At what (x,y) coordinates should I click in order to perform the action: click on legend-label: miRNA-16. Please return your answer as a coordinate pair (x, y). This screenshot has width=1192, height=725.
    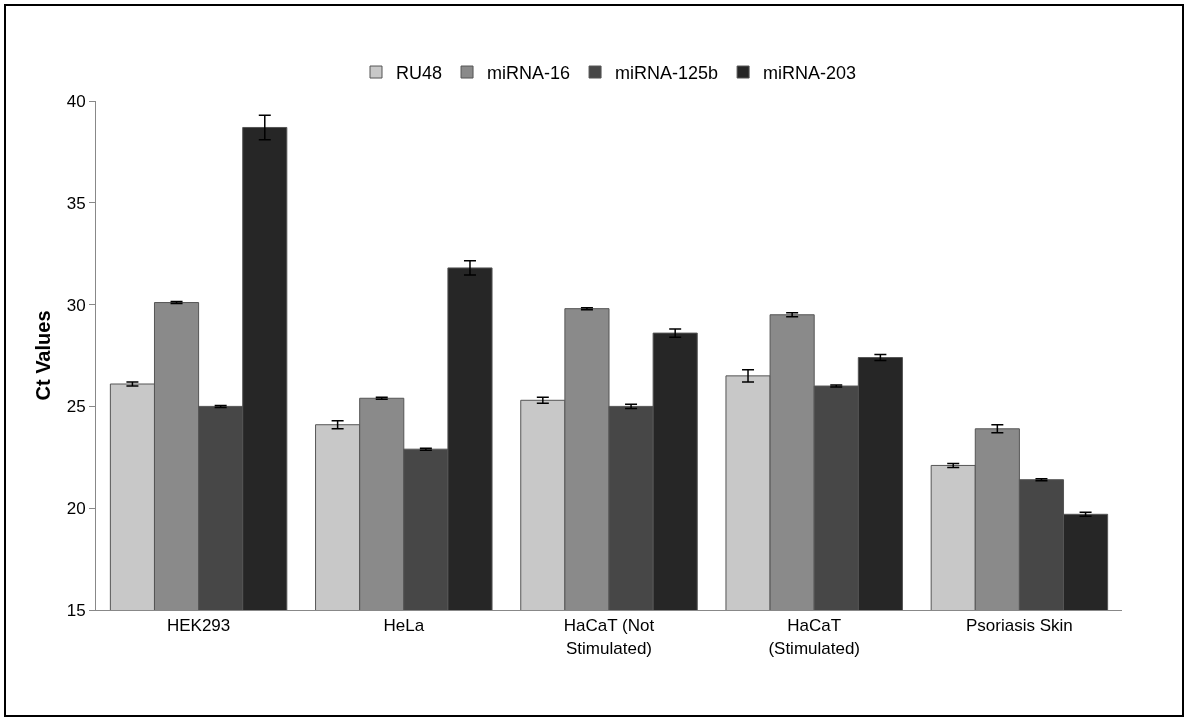
    Looking at the image, I should click on (529, 73).